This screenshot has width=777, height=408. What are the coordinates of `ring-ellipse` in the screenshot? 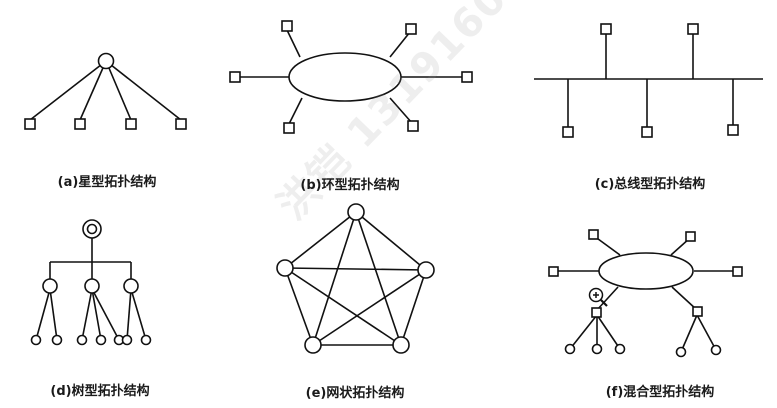 It's located at (345, 77).